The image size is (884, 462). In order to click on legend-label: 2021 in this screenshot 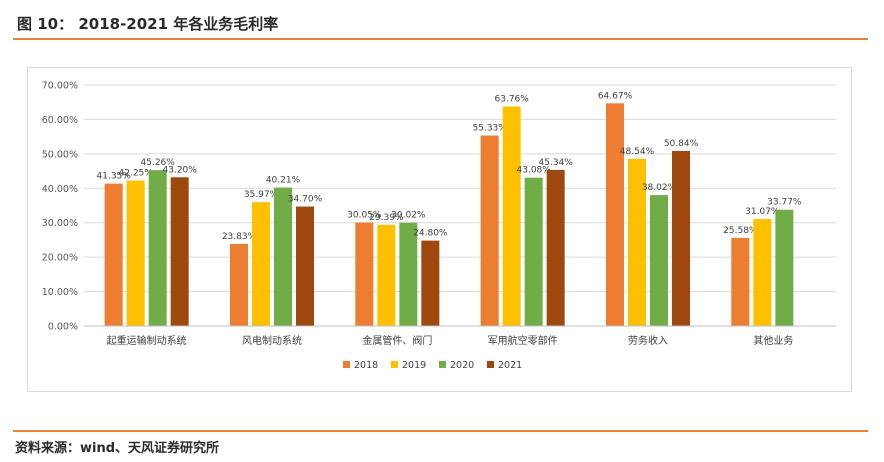, I will do `click(510, 365)`.